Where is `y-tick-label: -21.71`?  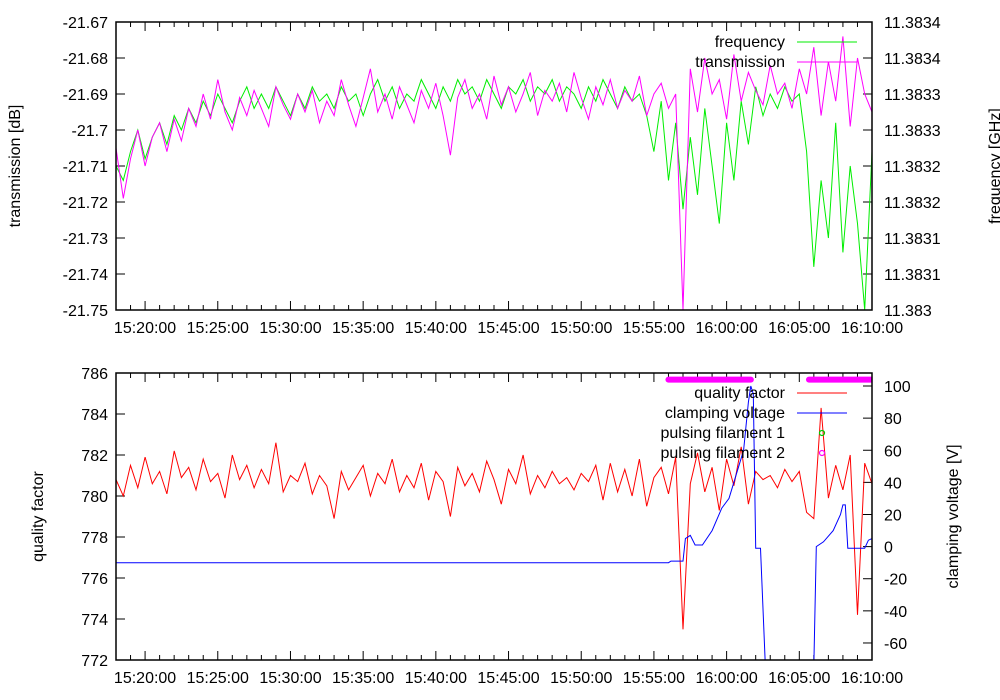
y-tick-label: -21.71 is located at coordinates (85, 167).